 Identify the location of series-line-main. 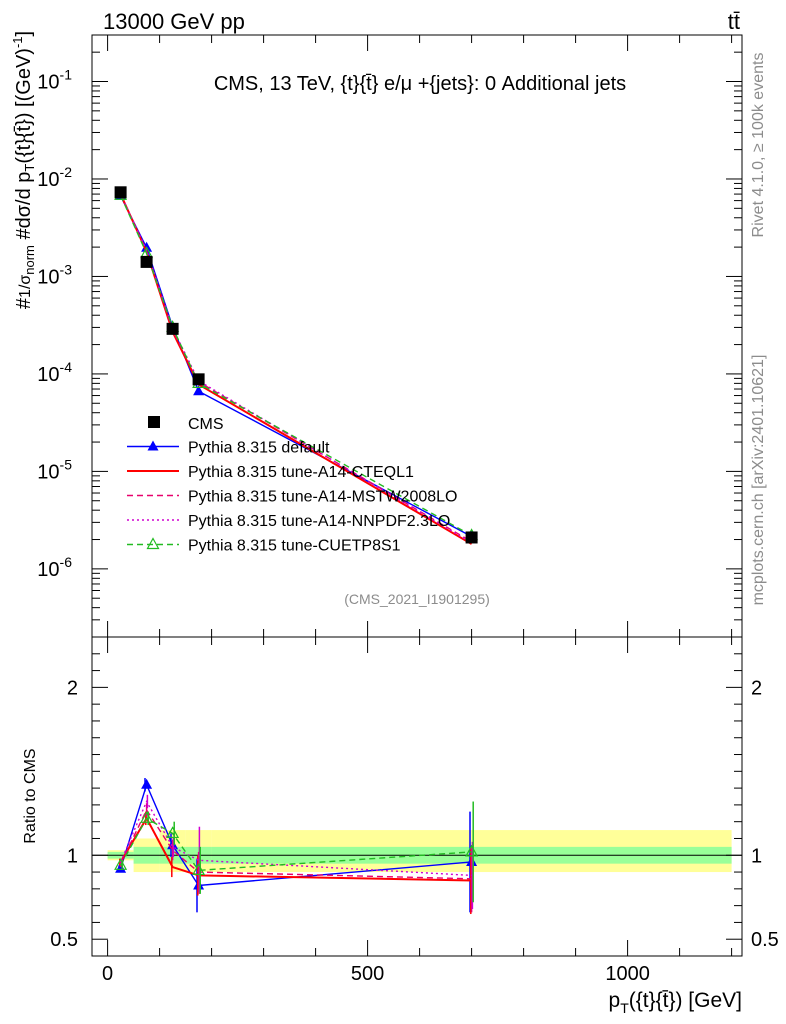
(295, 366).